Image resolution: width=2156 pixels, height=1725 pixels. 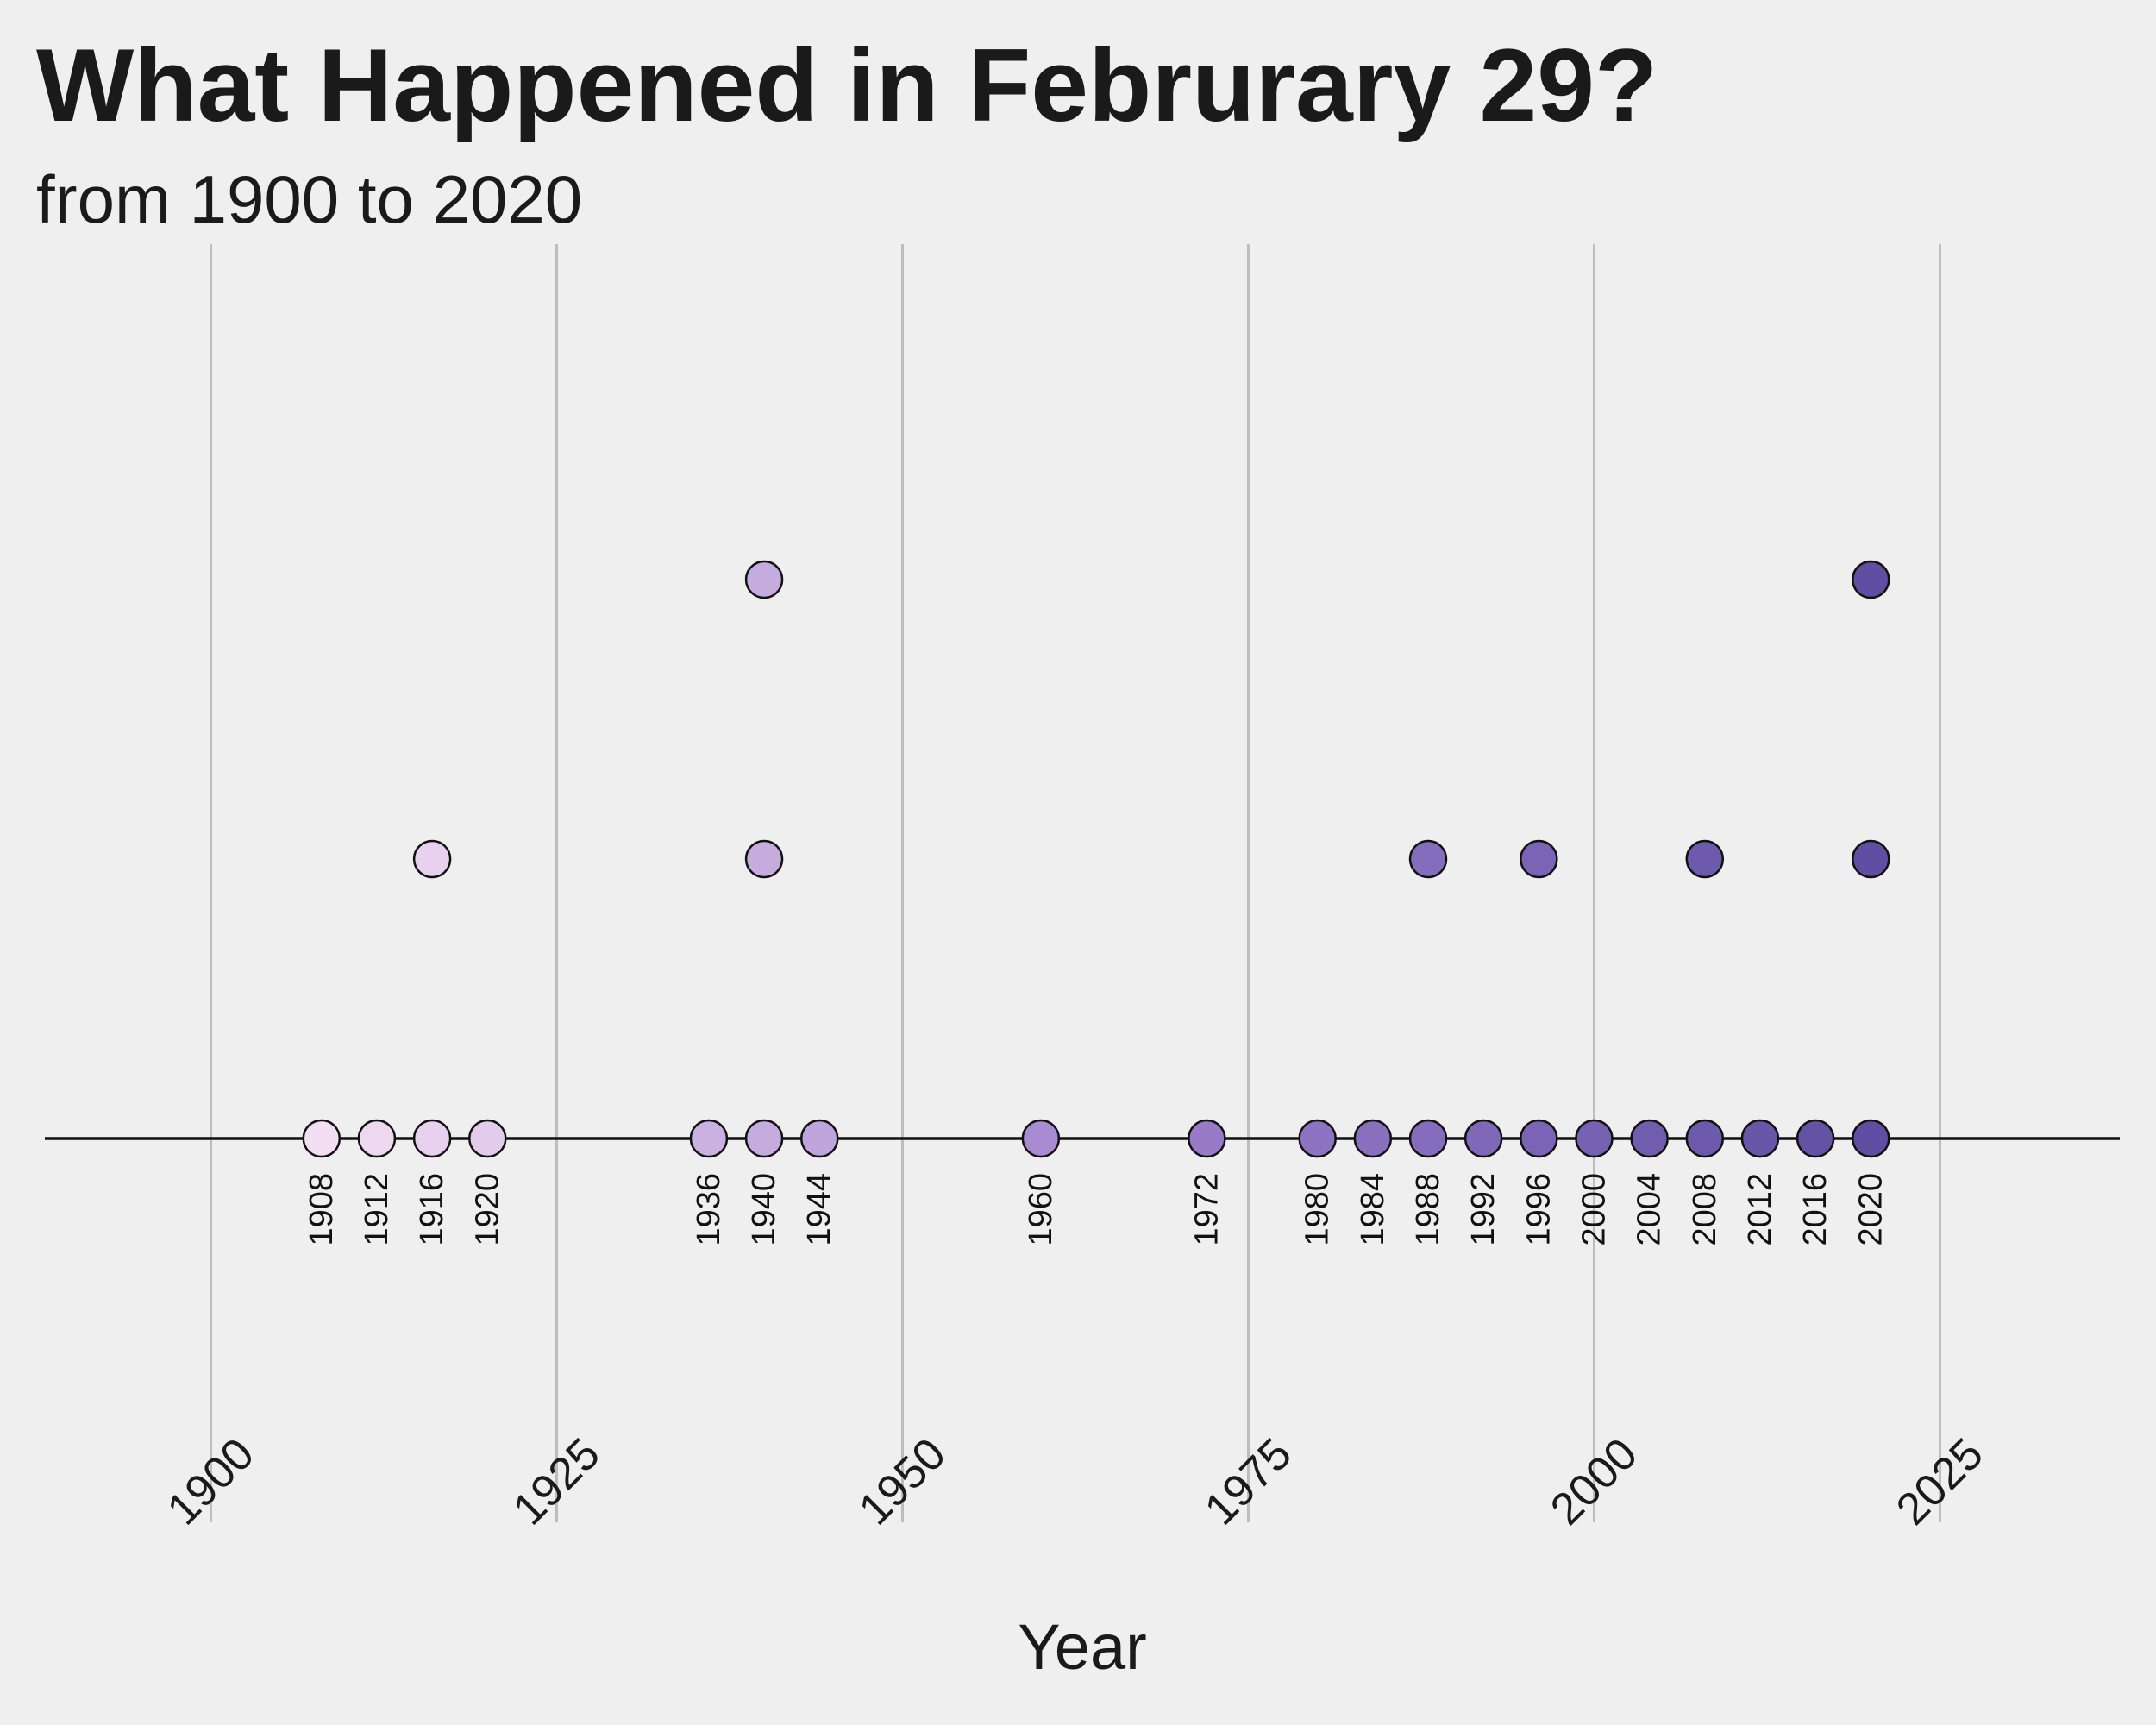 I want to click on year-label-1988: 1988, so click(x=1428, y=1210).